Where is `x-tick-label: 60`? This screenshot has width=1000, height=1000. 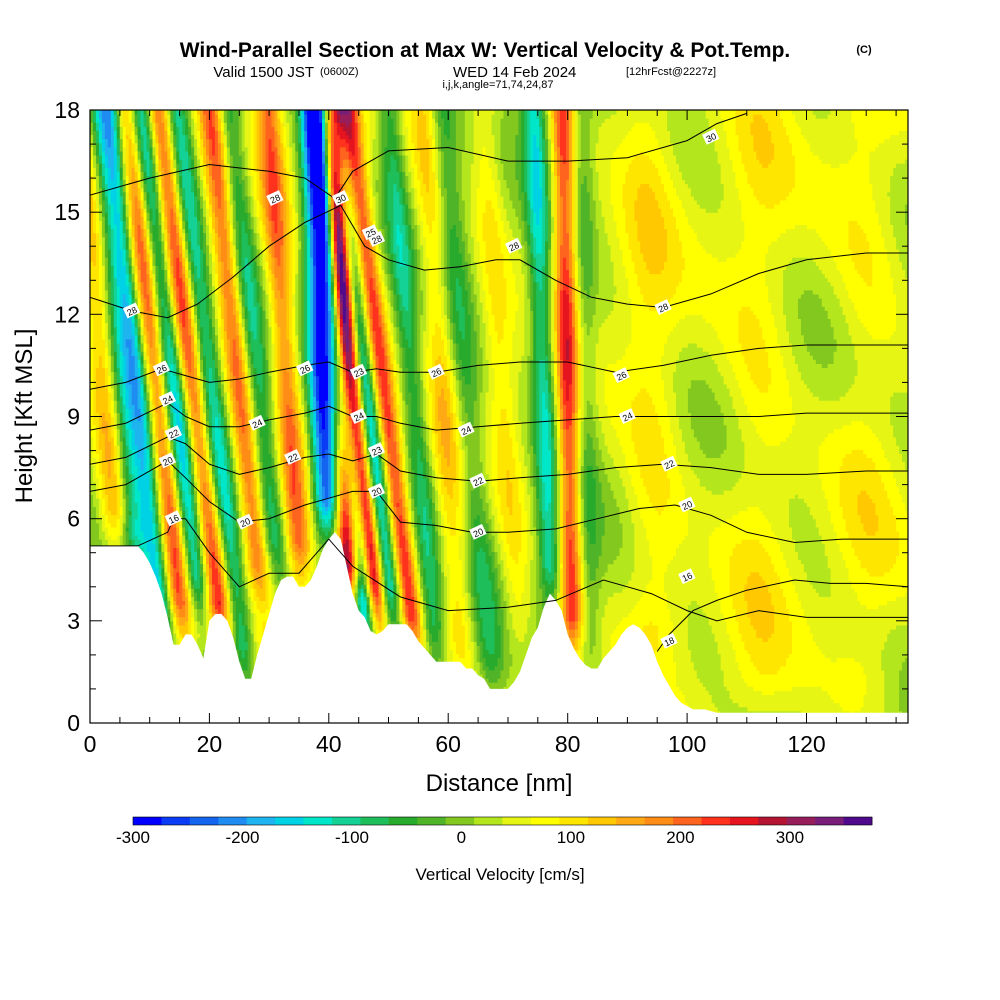 x-tick-label: 60 is located at coordinates (448, 744).